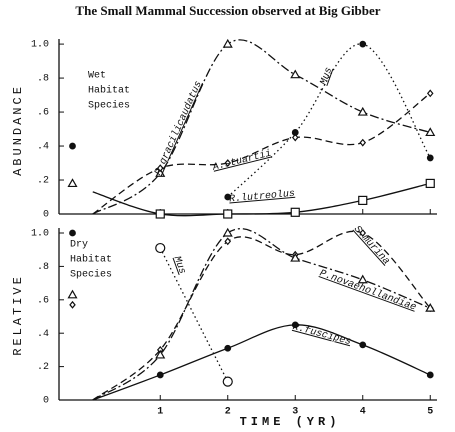 This screenshot has width=455, height=432. What do you see at coordinates (242, 161) in the screenshot?
I see `series-label: A.stuartii` at bounding box center [242, 161].